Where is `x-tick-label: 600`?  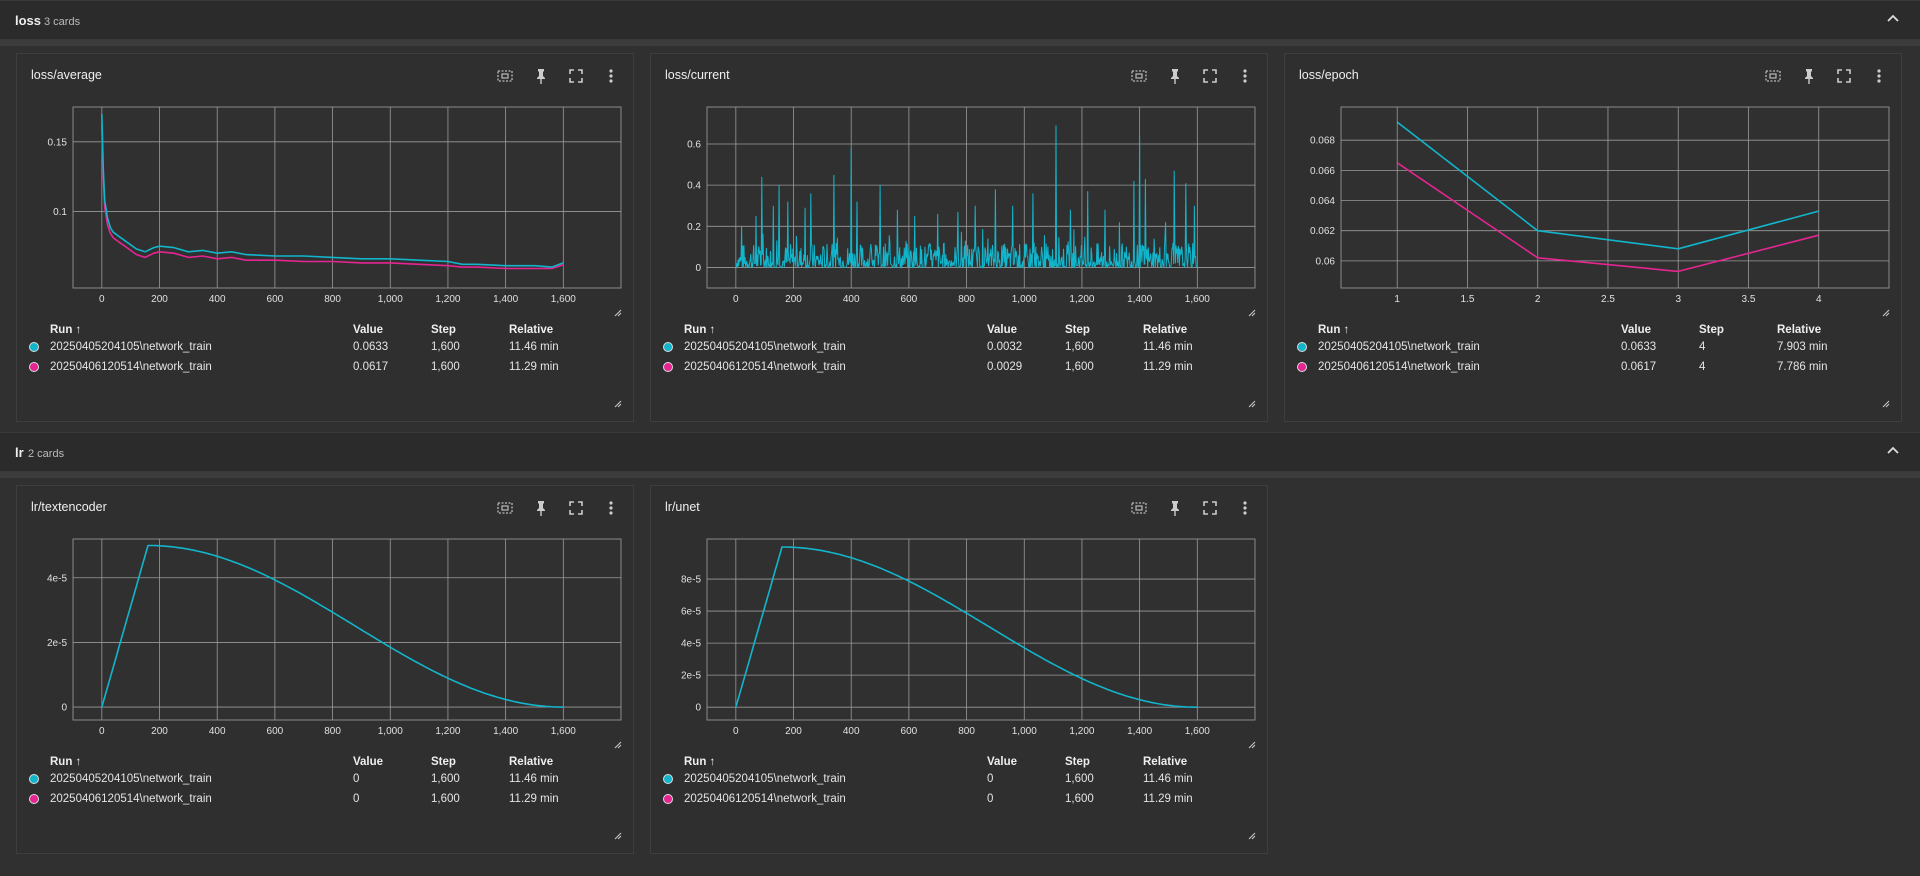 x-tick-label: 600 is located at coordinates (909, 731).